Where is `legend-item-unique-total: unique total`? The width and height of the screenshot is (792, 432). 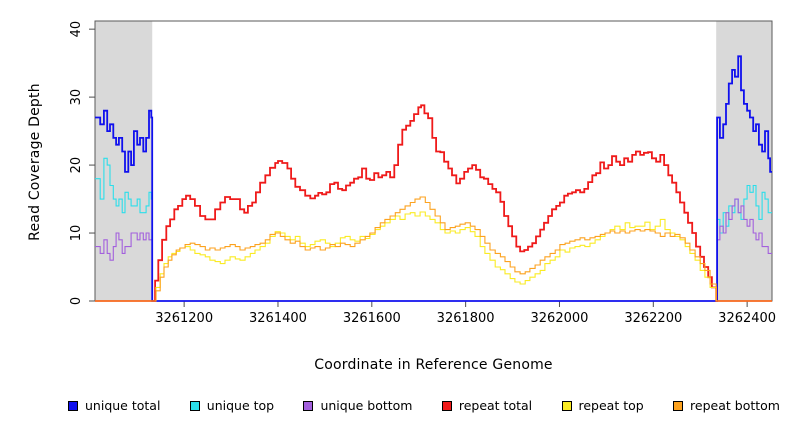
legend-item-unique-total: unique total is located at coordinates (114, 405).